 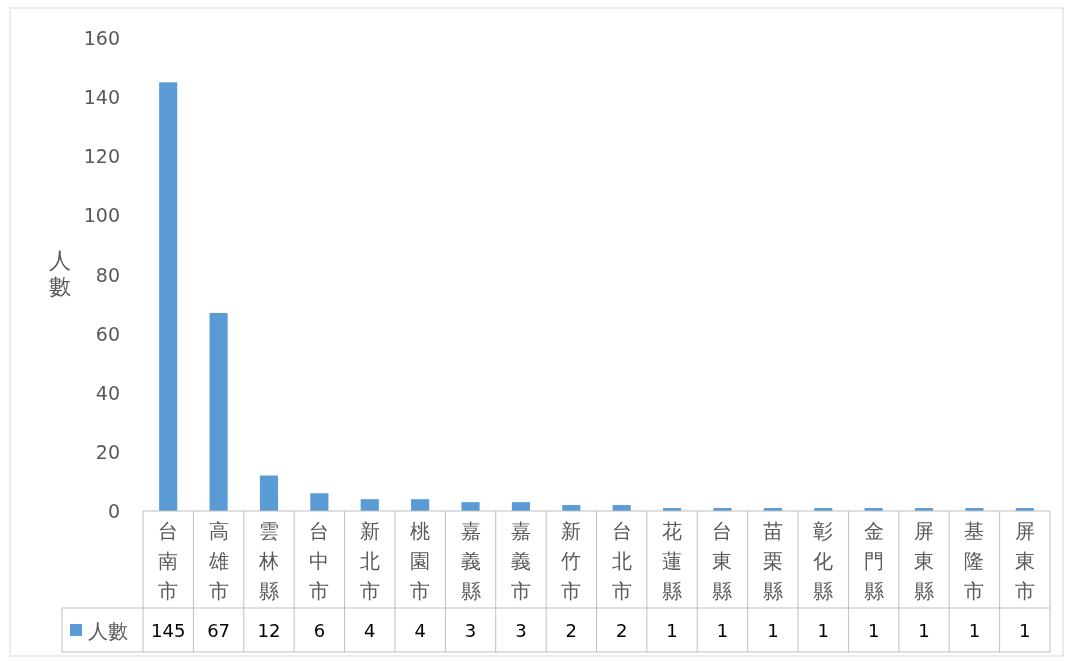 I want to click on x-tick-label: 彰化縣, so click(x=823, y=561).